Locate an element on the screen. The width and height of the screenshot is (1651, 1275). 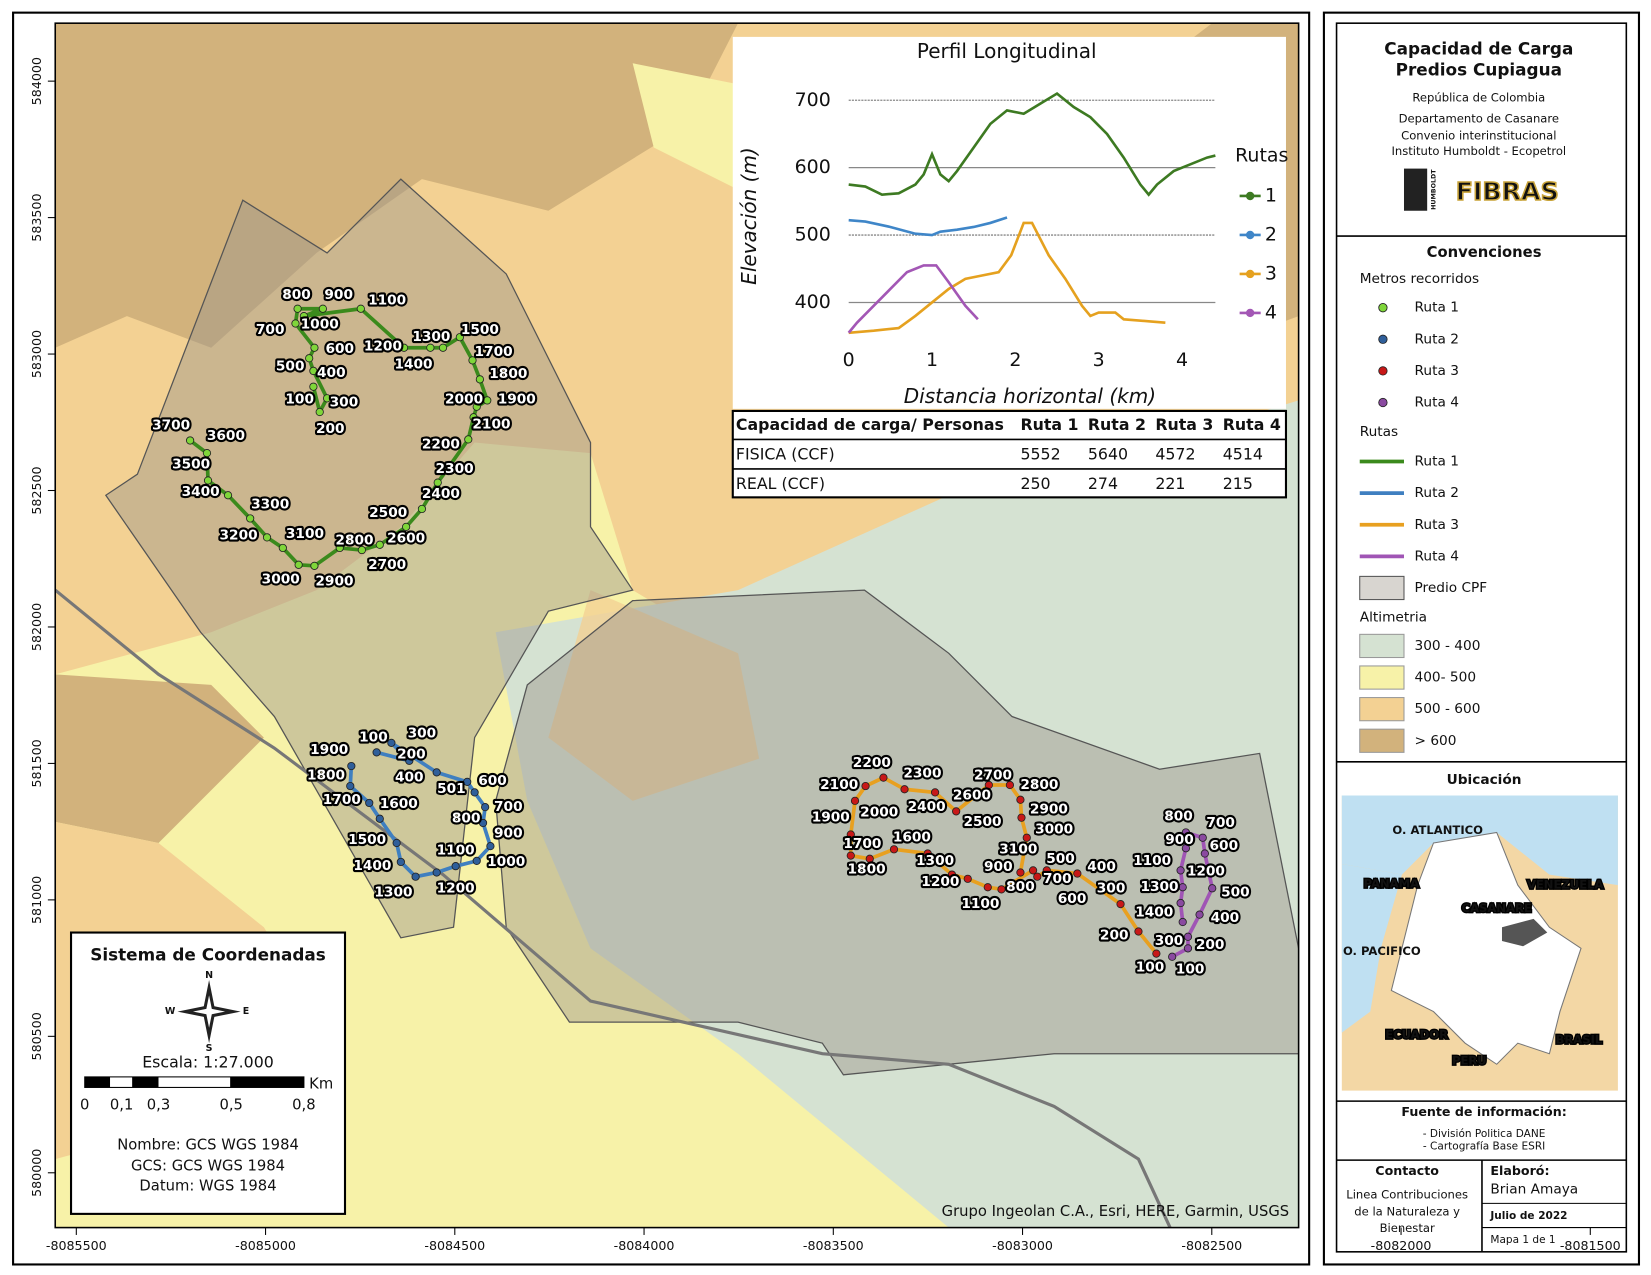
route-marker-label: 400 is located at coordinates (409, 778).